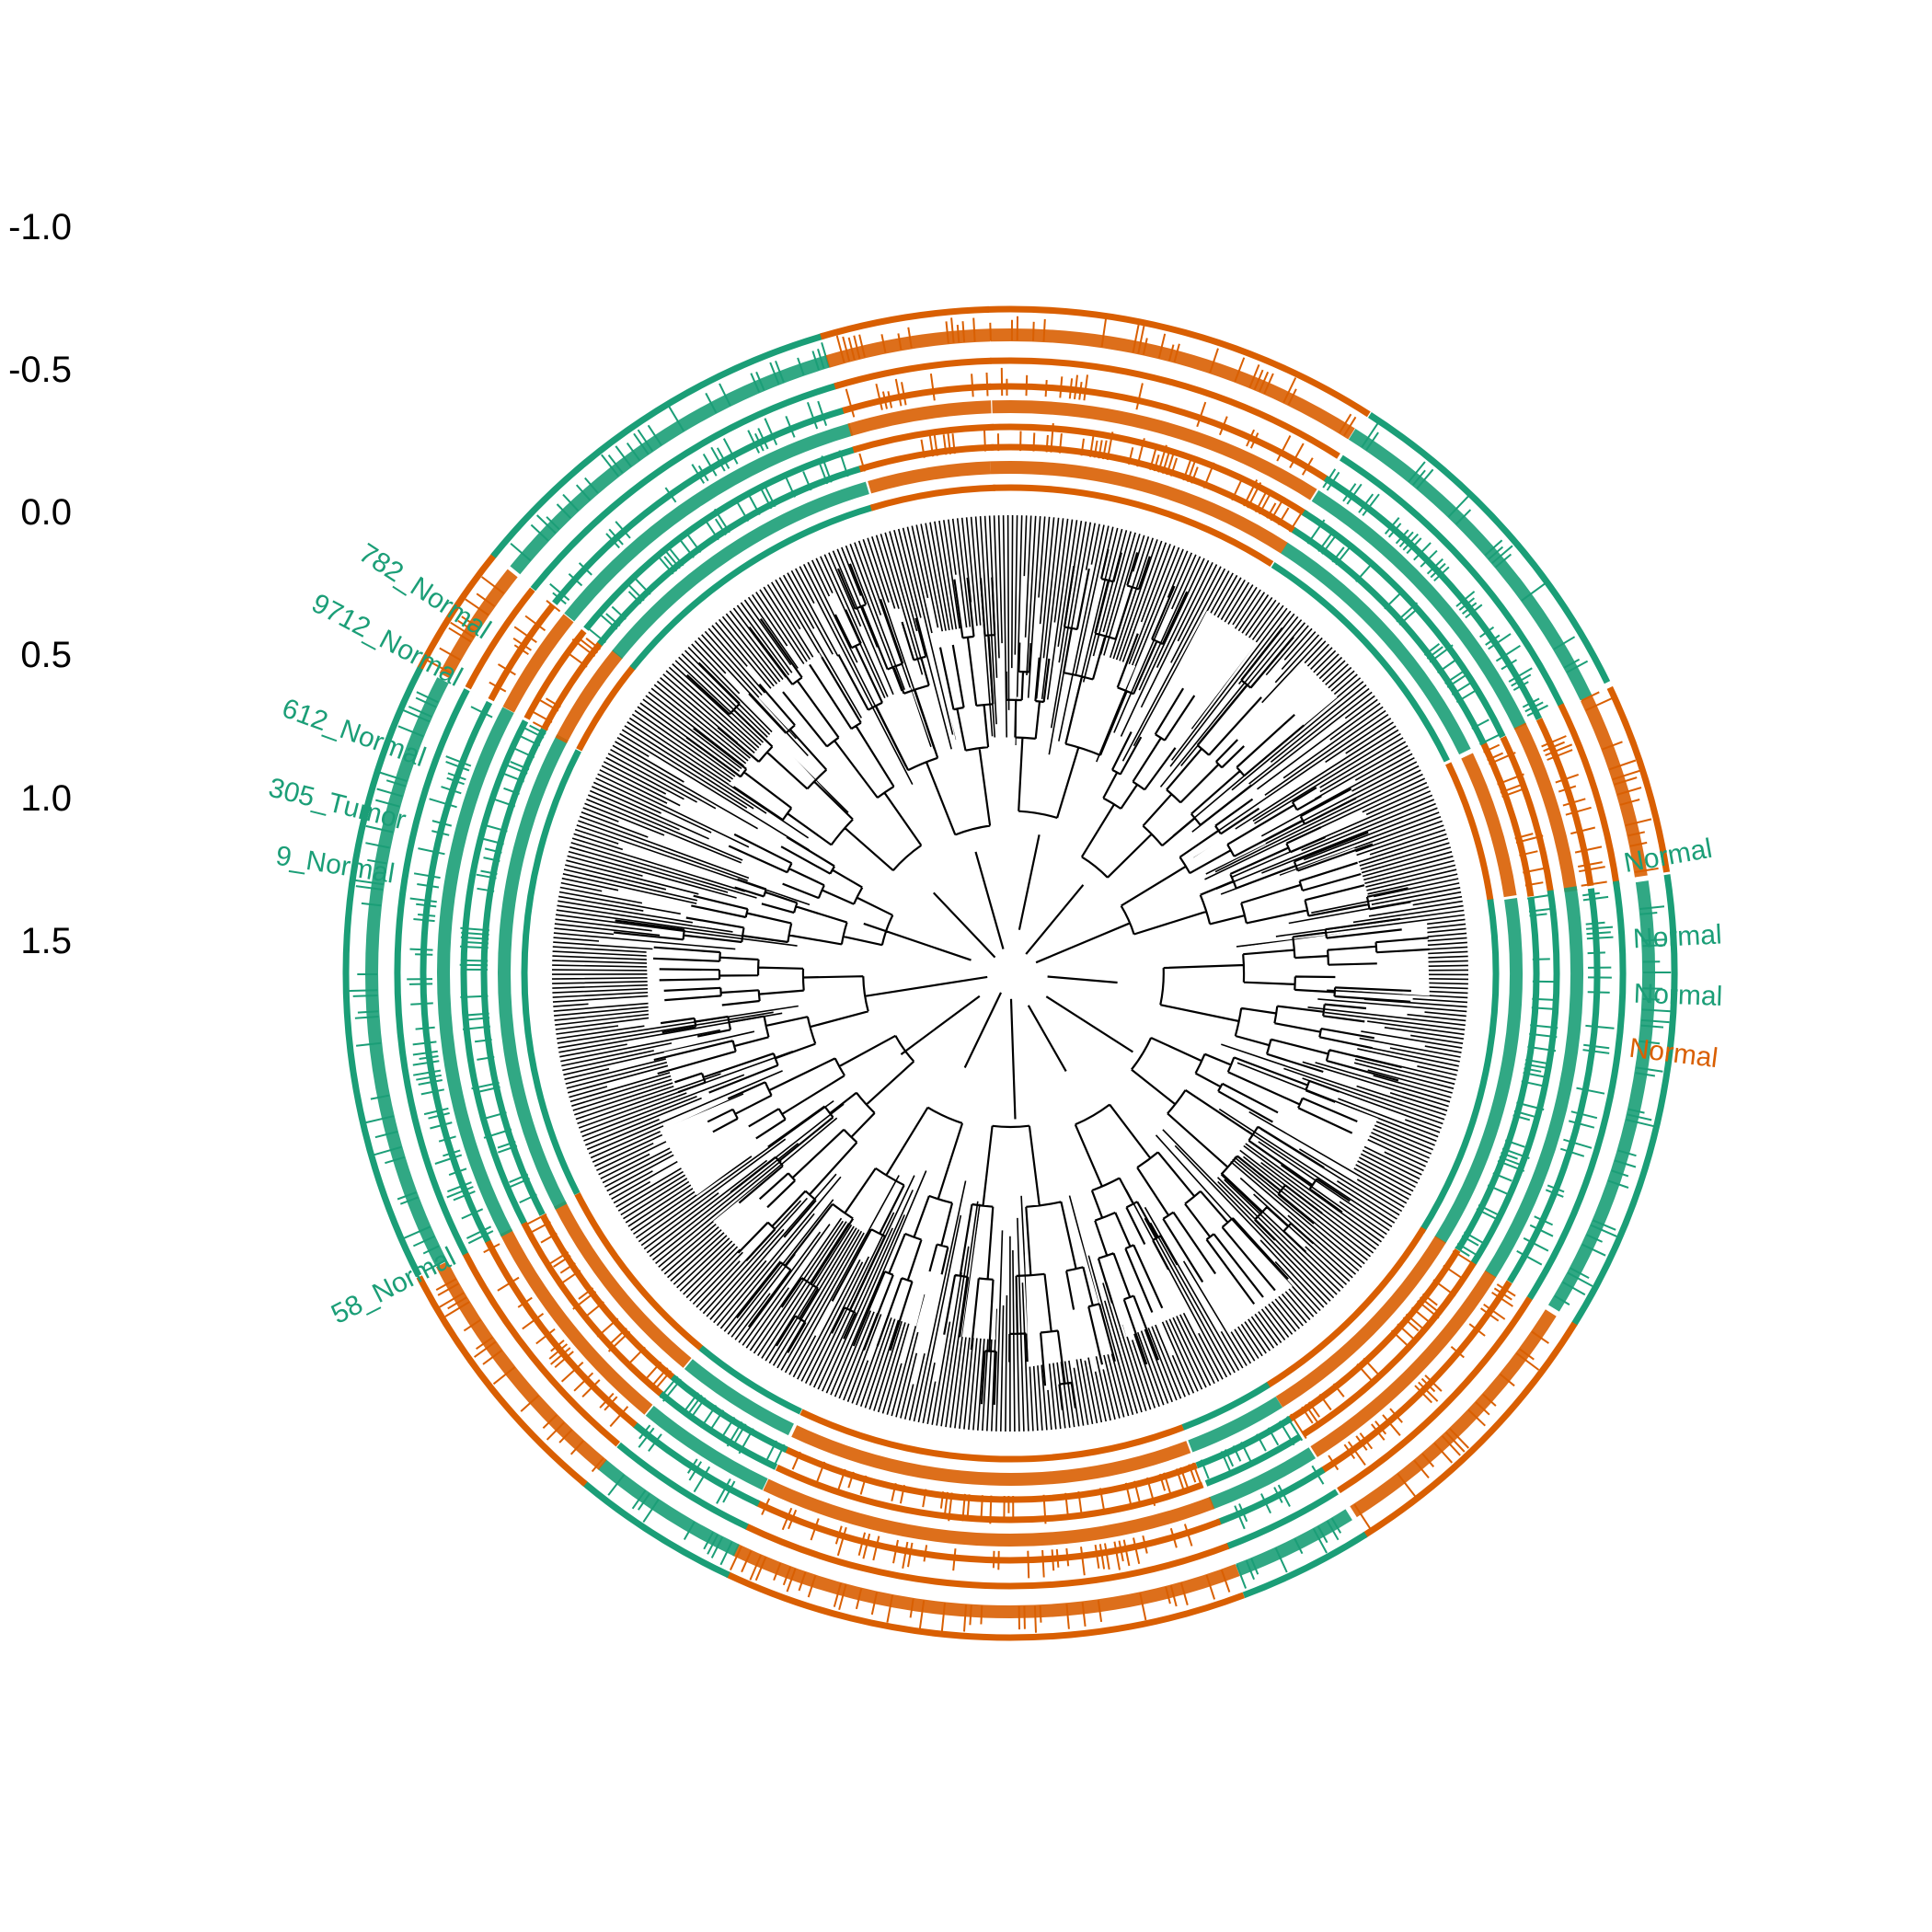 This screenshot has height=1932, width=1932. I want to click on y-tick-label: 0.5, so click(46, 655).